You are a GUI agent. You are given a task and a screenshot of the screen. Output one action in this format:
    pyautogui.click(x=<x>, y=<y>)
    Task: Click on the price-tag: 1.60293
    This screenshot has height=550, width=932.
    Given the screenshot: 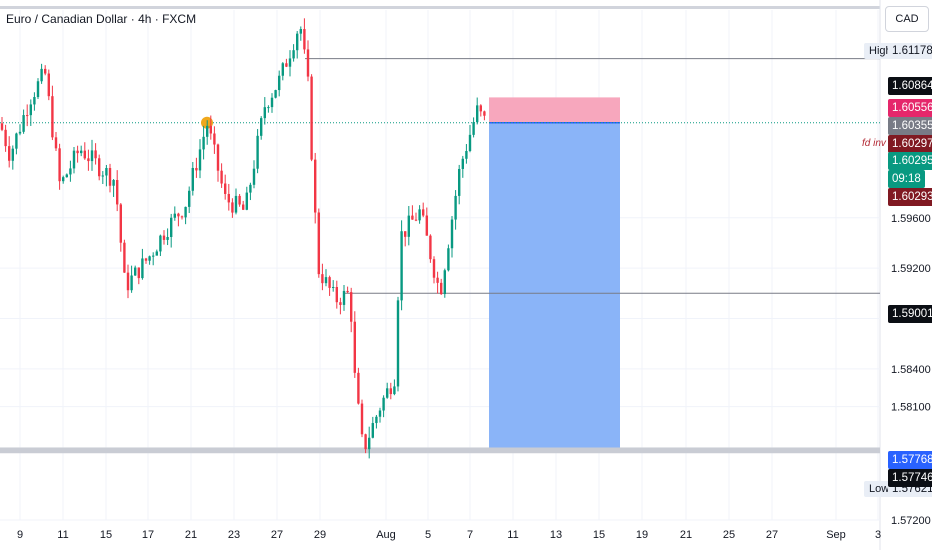 What is the action you would take?
    pyautogui.click(x=910, y=197)
    